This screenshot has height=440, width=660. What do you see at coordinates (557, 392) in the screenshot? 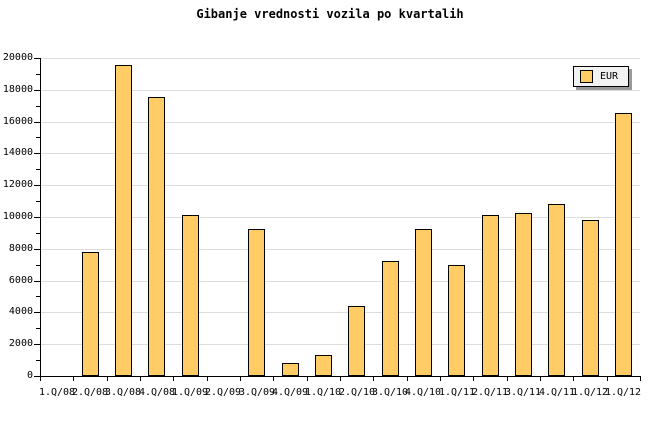
I see `x-tick-label: 4.Q/11` at bounding box center [557, 392].